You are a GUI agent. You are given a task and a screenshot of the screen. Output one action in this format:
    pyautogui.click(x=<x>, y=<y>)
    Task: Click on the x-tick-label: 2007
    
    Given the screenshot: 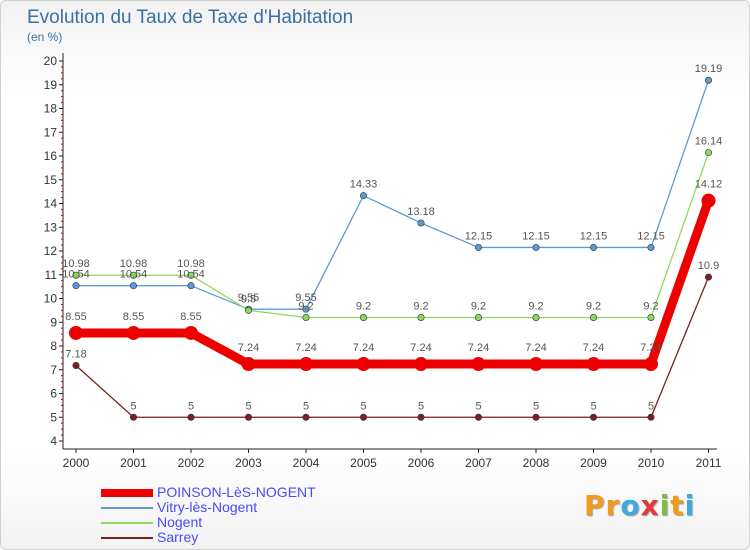 What is the action you would take?
    pyautogui.click(x=478, y=463)
    